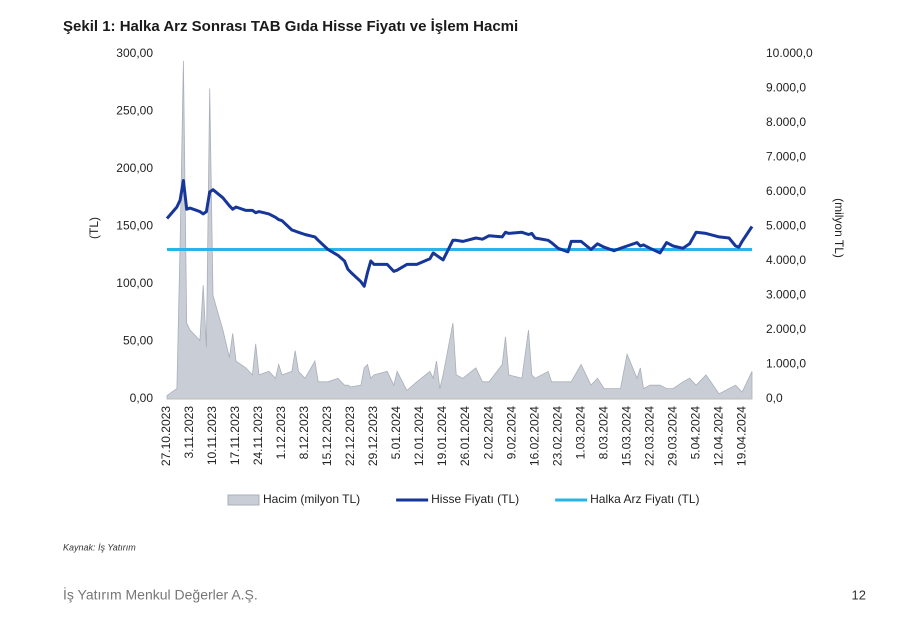 The height and width of the screenshot is (638, 904). What do you see at coordinates (789, 53) in the screenshot?
I see `y2-tick-label: 10.000,0` at bounding box center [789, 53].